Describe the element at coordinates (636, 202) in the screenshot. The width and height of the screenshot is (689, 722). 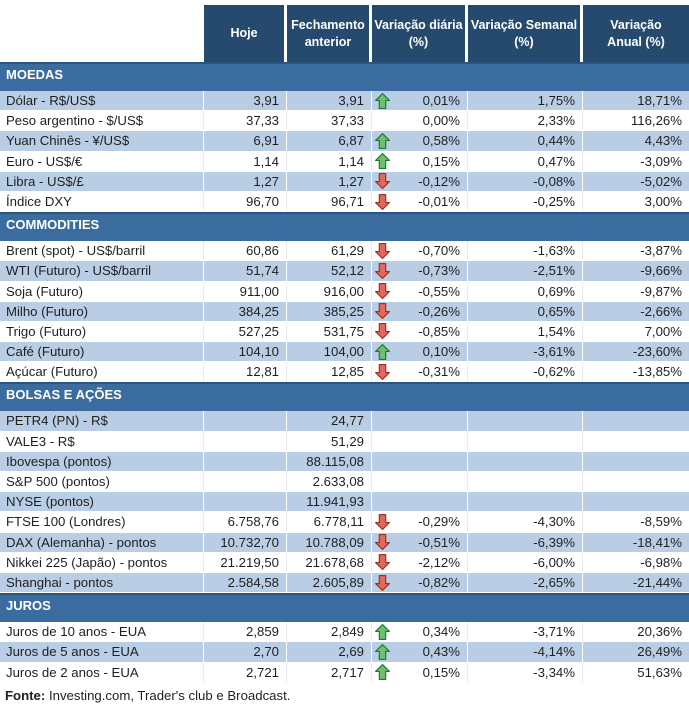
I see `cell-variacao-anual: 3,00%` at that location.